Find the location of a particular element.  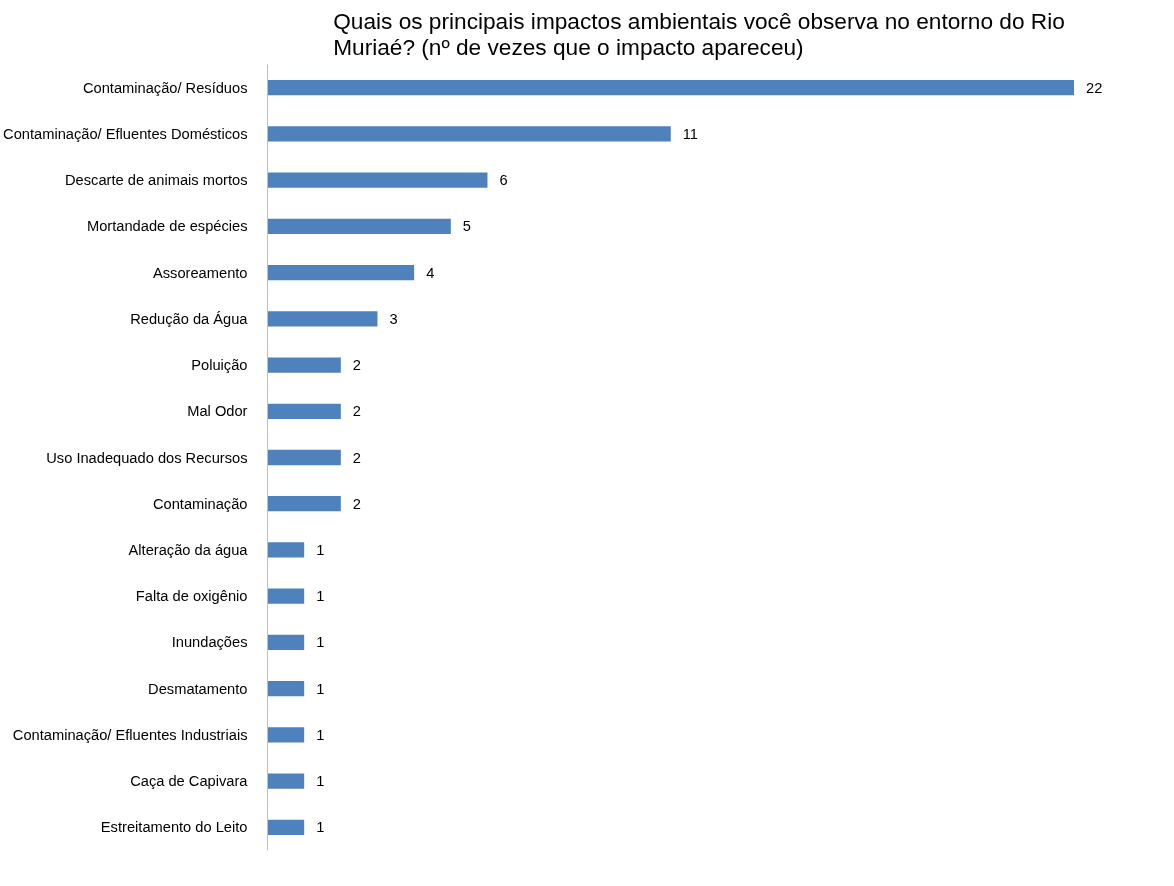

y-tick-label: Alteração da água is located at coordinates (188, 549).